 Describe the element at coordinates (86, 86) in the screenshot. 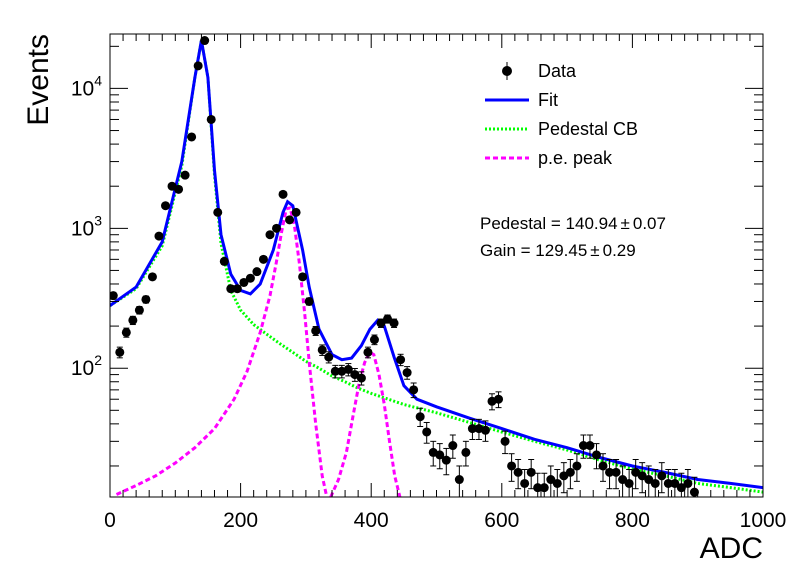

I see `y-tick-label: 10⁴` at that location.